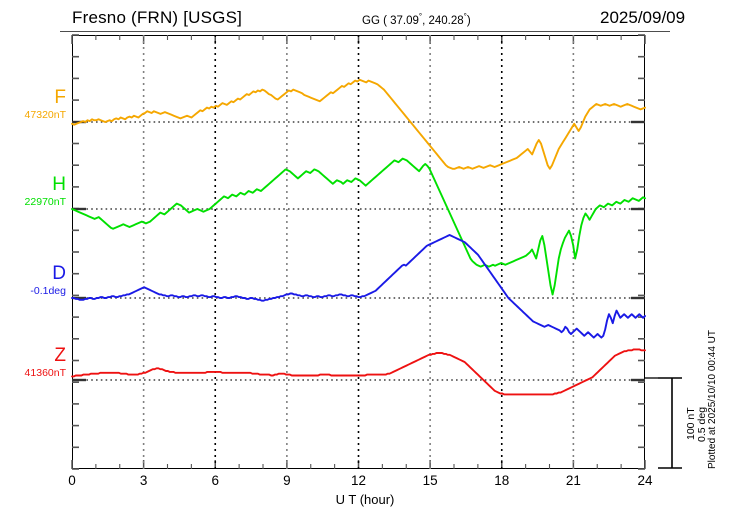 This screenshot has width=730, height=520. I want to click on x-tick-label-24: 24, so click(645, 480).